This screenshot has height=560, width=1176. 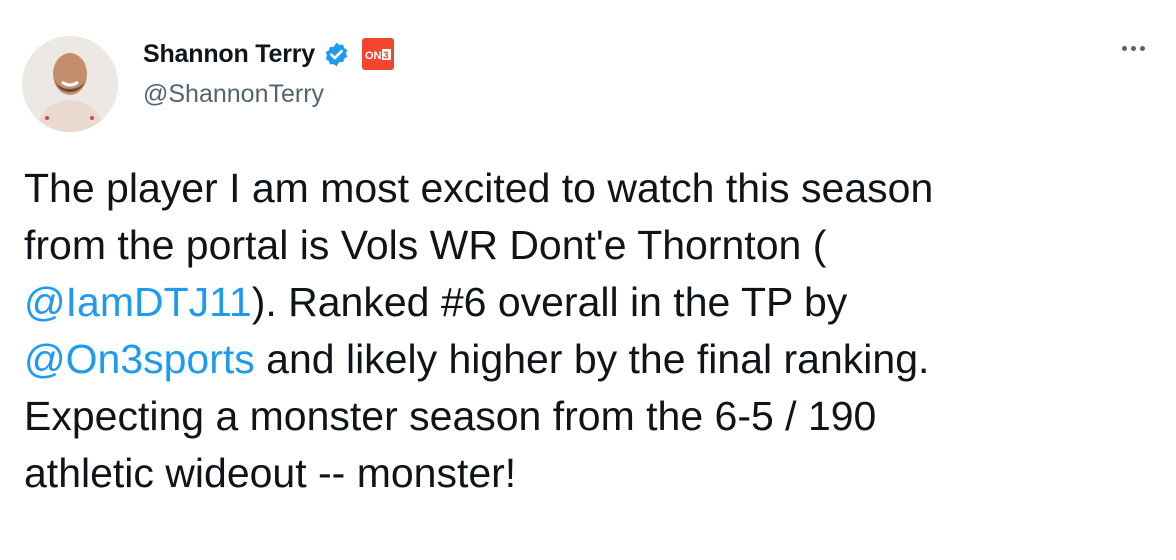 What do you see at coordinates (270, 473) in the screenshot?
I see `tweet-text-segment: athletic wideout -- monster!` at bounding box center [270, 473].